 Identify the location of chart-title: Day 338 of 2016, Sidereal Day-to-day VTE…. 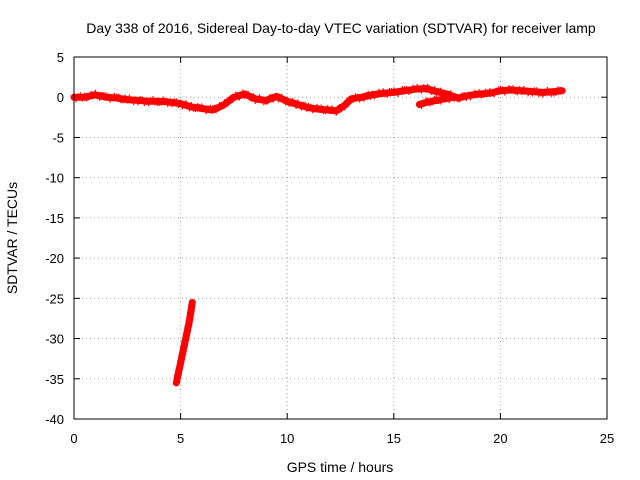
(341, 28).